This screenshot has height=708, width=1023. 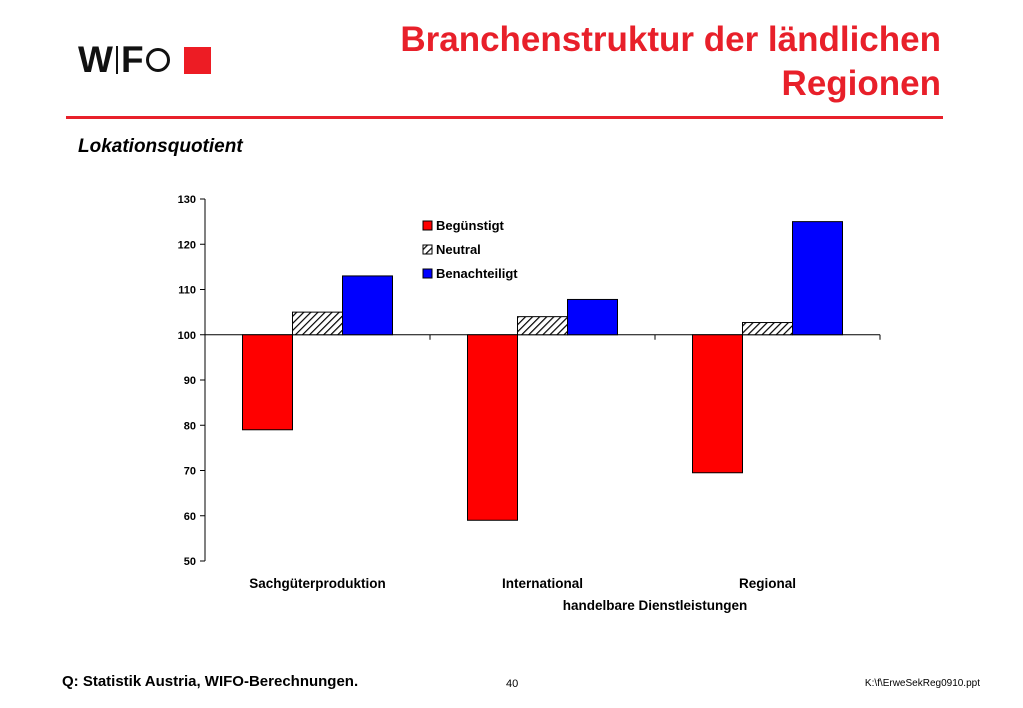 What do you see at coordinates (160, 146) in the screenshot?
I see `chart-subtitle: Lokationsquotient` at bounding box center [160, 146].